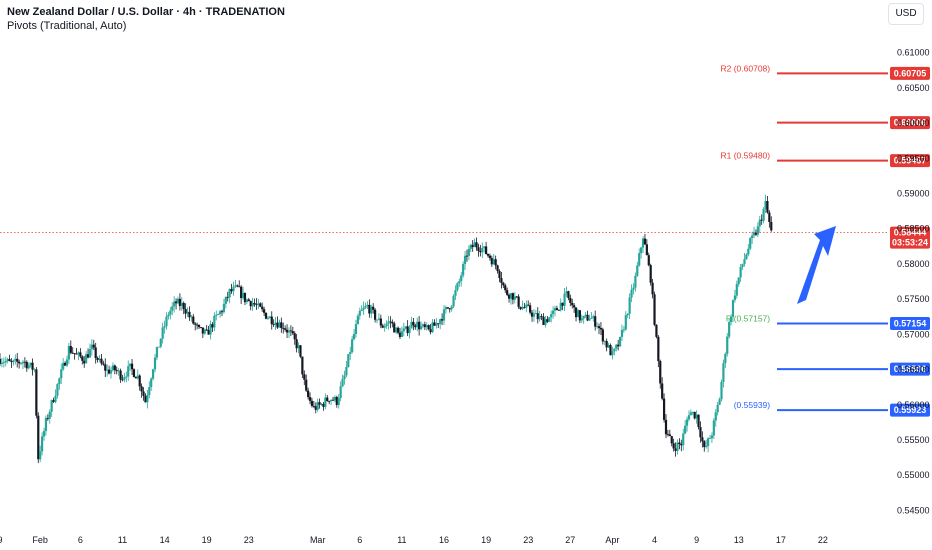 Image resolution: width=932 pixels, height=550 pixels. Describe the element at coordinates (318, 540) in the screenshot. I see `time-tick-label: Mar` at that location.